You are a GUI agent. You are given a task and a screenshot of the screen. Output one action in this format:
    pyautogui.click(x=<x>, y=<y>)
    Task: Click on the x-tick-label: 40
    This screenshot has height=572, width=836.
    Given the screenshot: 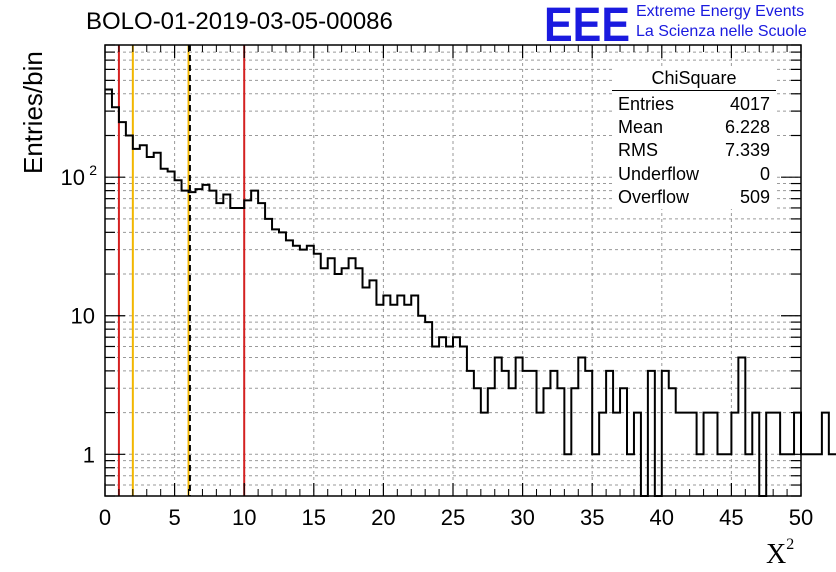 What is the action you would take?
    pyautogui.click(x=662, y=517)
    